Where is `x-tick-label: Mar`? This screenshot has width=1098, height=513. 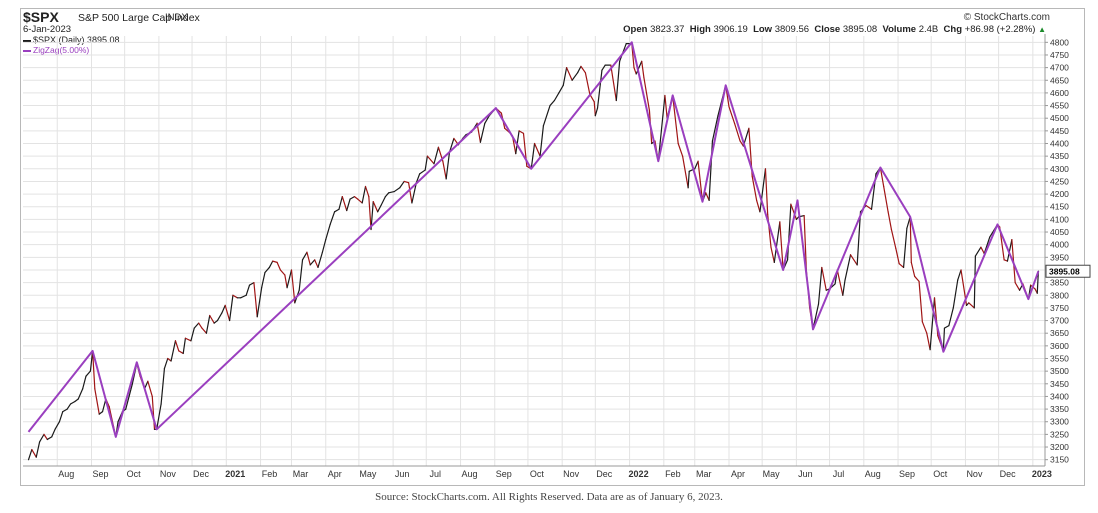
x-tick-label: Mar is located at coordinates (704, 474).